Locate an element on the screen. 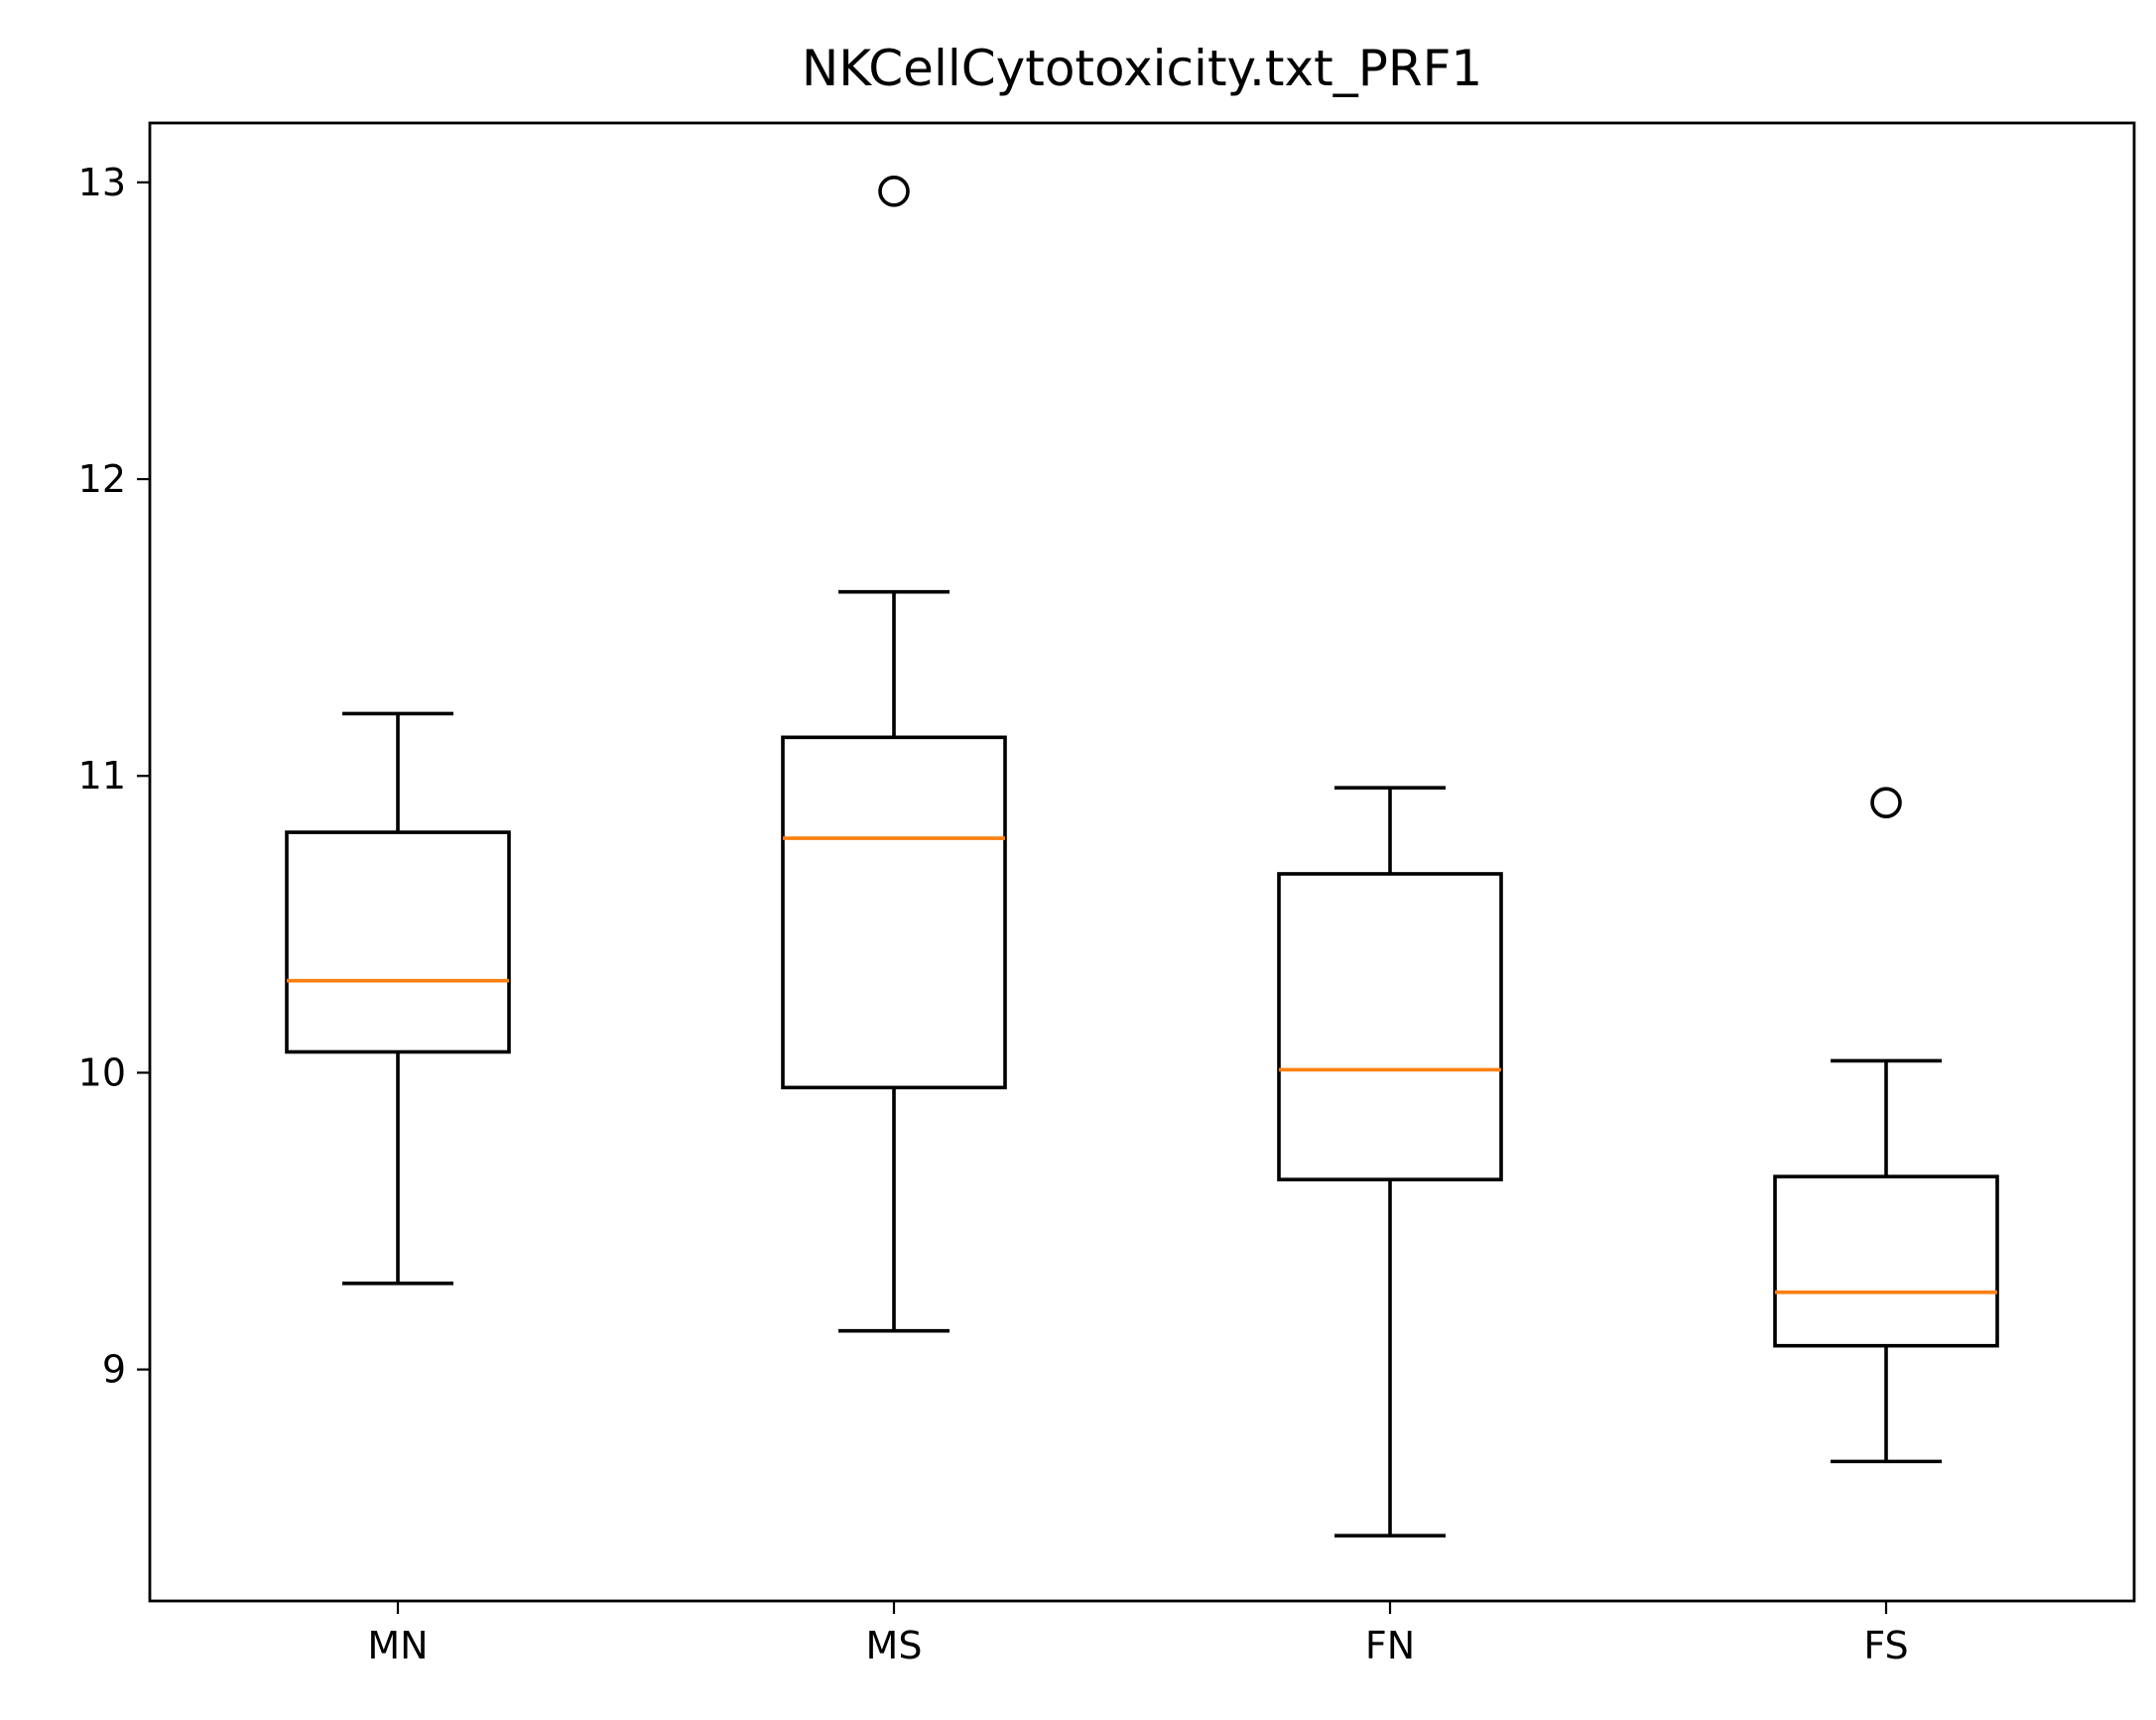  box-group-mn is located at coordinates (398, 998).